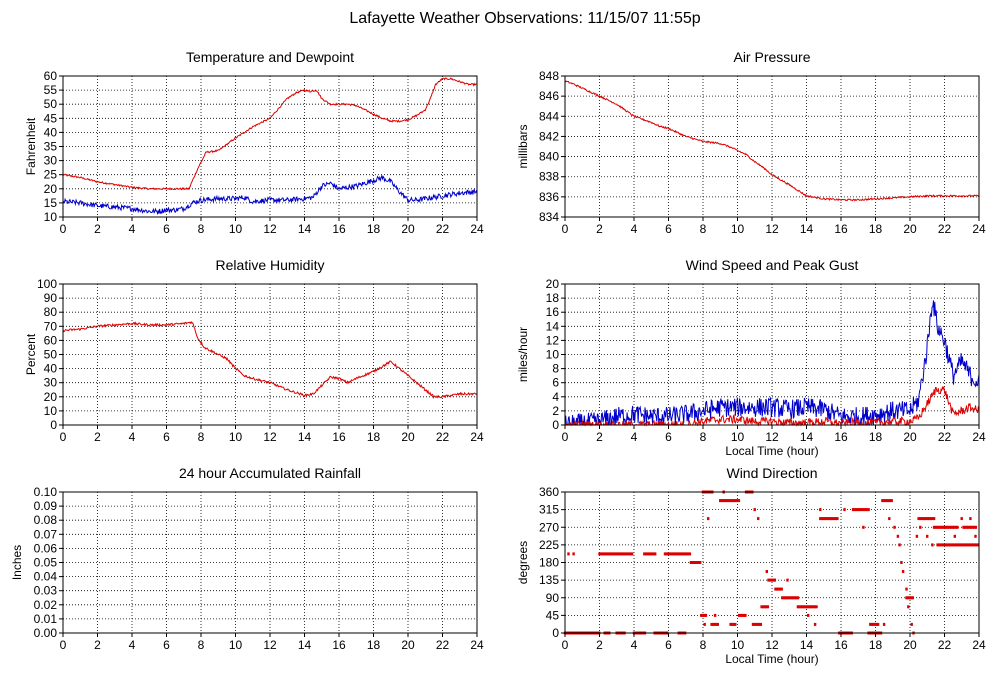  I want to click on y-tick-label: 848, so click(549, 76).